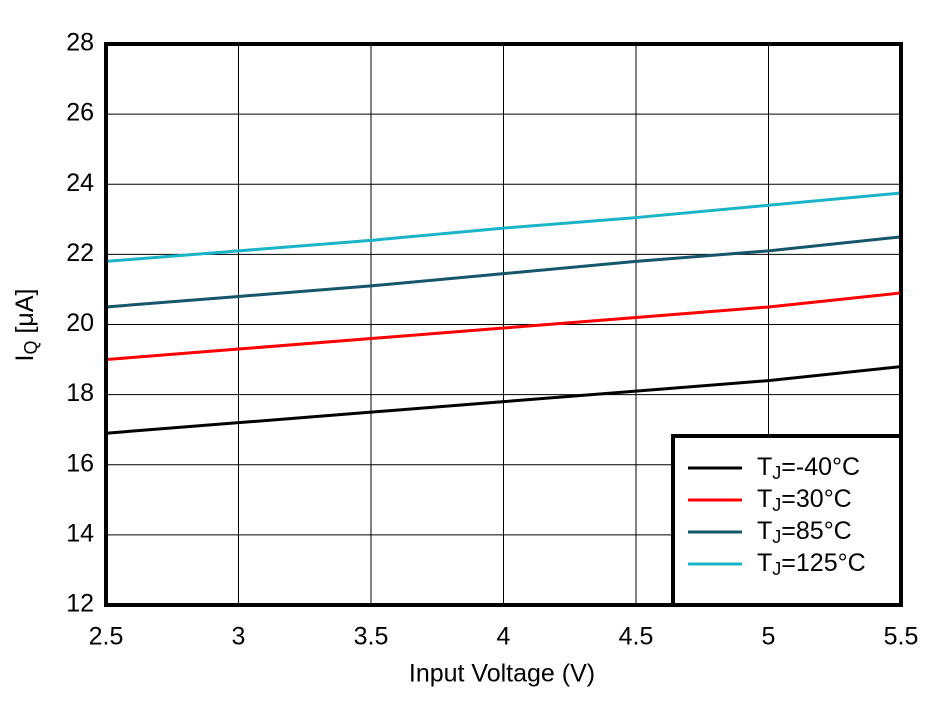 This screenshot has height=701, width=944. I want to click on y-axis-label: IQ [μA], so click(26, 325).